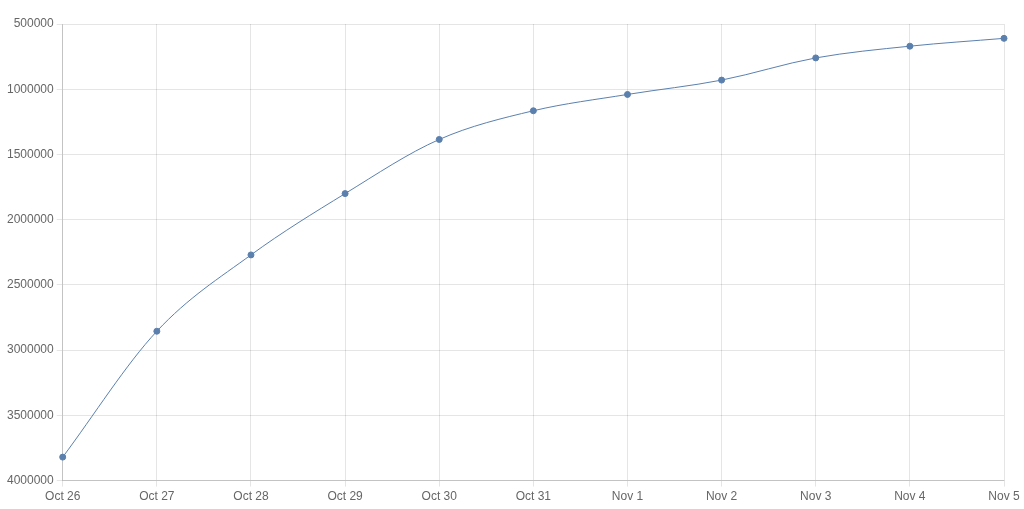 The height and width of the screenshot is (509, 1024). What do you see at coordinates (439, 496) in the screenshot?
I see `x-tick-label: Oct 30` at bounding box center [439, 496].